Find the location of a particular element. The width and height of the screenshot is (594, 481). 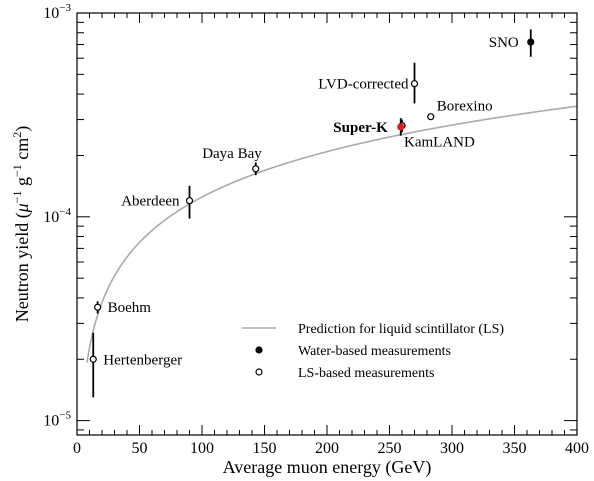

label-hertenberger: Hertenberger is located at coordinates (142, 360).